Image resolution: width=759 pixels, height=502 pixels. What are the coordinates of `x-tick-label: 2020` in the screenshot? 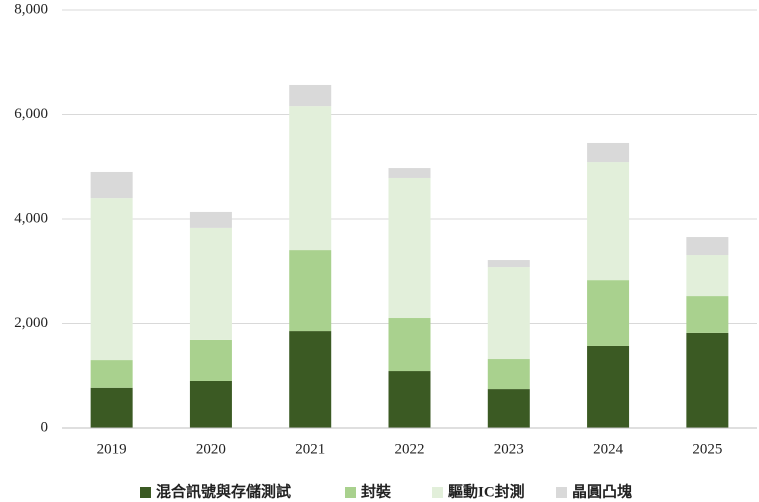 It's located at (211, 449).